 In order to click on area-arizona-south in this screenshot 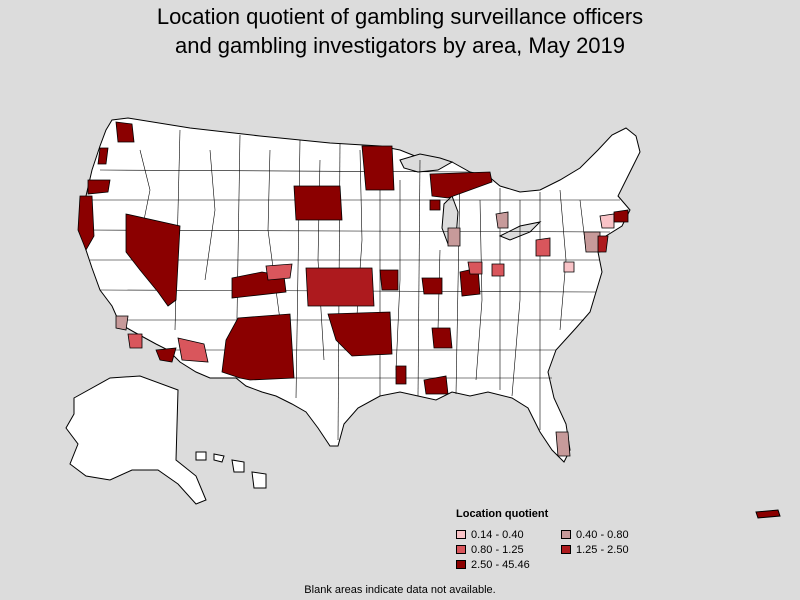, I will do `click(193, 350)`.